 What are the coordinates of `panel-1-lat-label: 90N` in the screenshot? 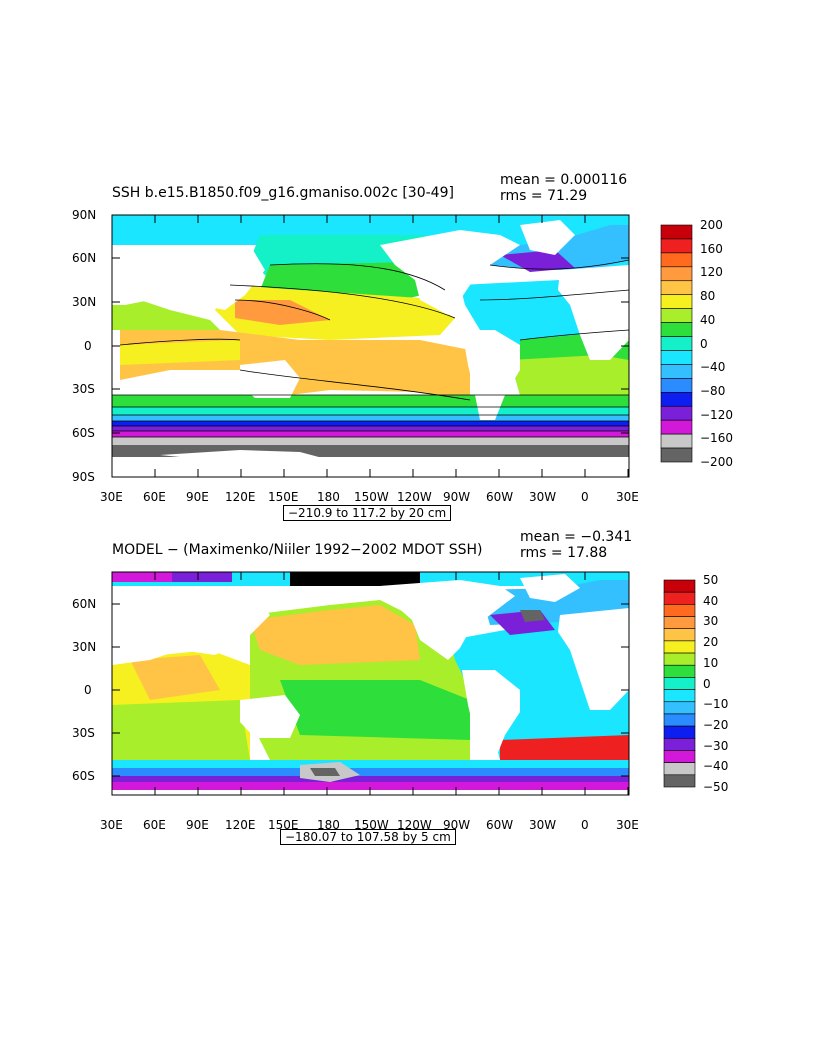 It's located at (84, 215).